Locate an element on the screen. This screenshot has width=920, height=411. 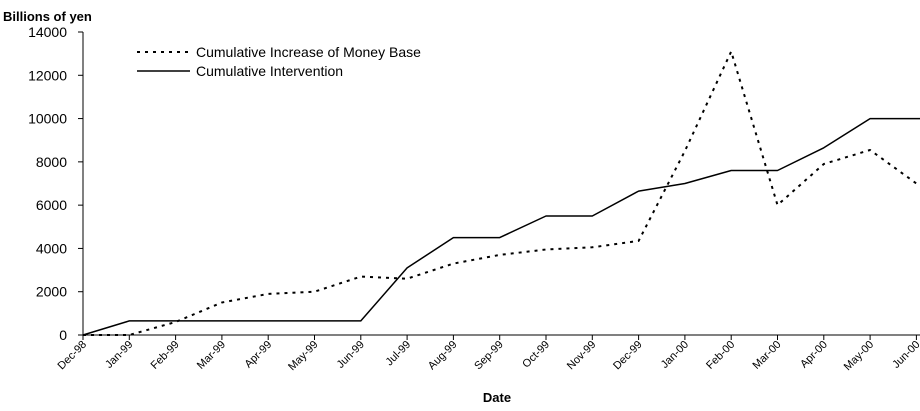
y-tick-label: 4000 is located at coordinates (51, 248).